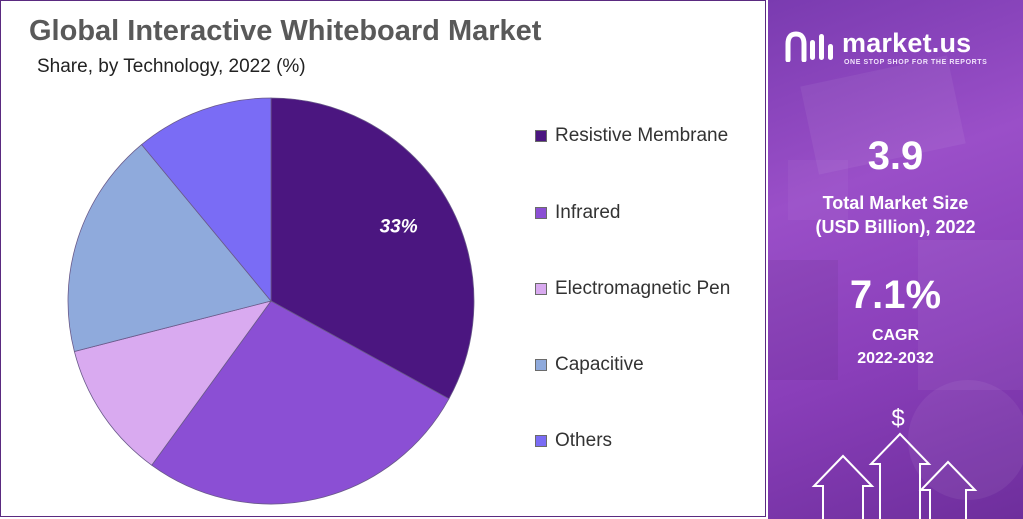  I want to click on pie-slice-others, so click(206, 200).